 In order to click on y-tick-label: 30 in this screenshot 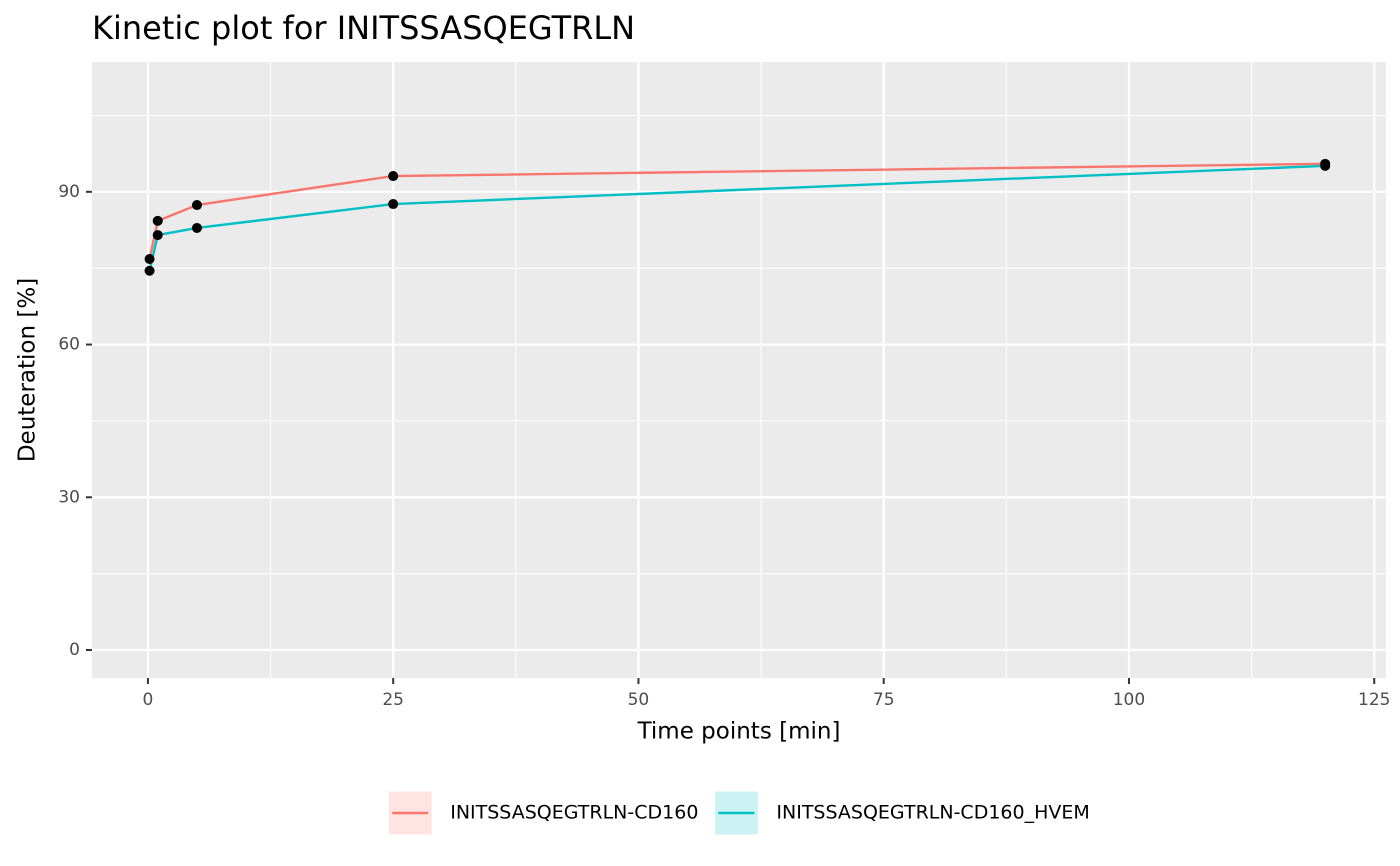, I will do `click(69, 497)`.